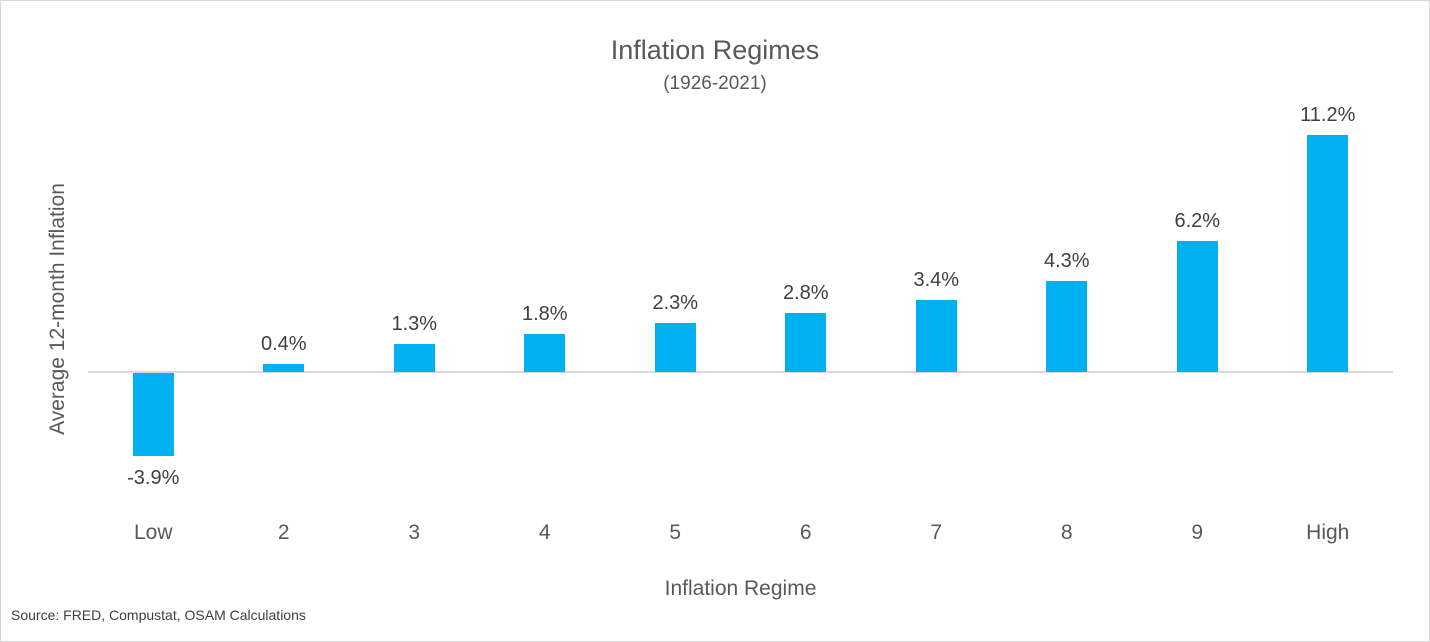  I want to click on x-axis-baseline, so click(740, 372).